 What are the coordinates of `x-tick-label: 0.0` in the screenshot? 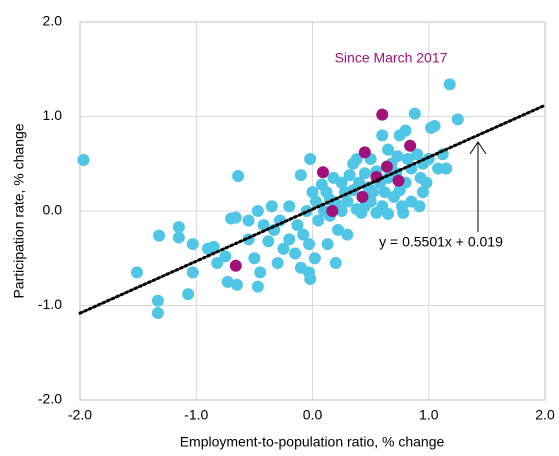 It's located at (313, 415).